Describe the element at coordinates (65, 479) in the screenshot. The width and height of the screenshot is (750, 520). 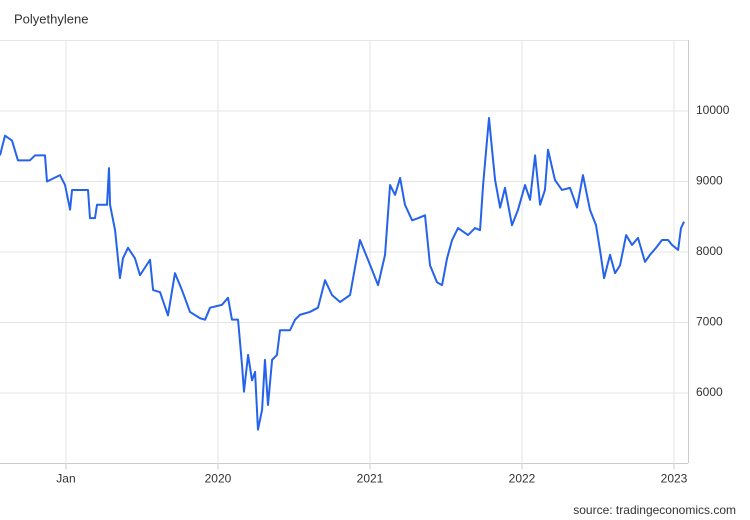
I see `x-tick-label: Jan` at that location.